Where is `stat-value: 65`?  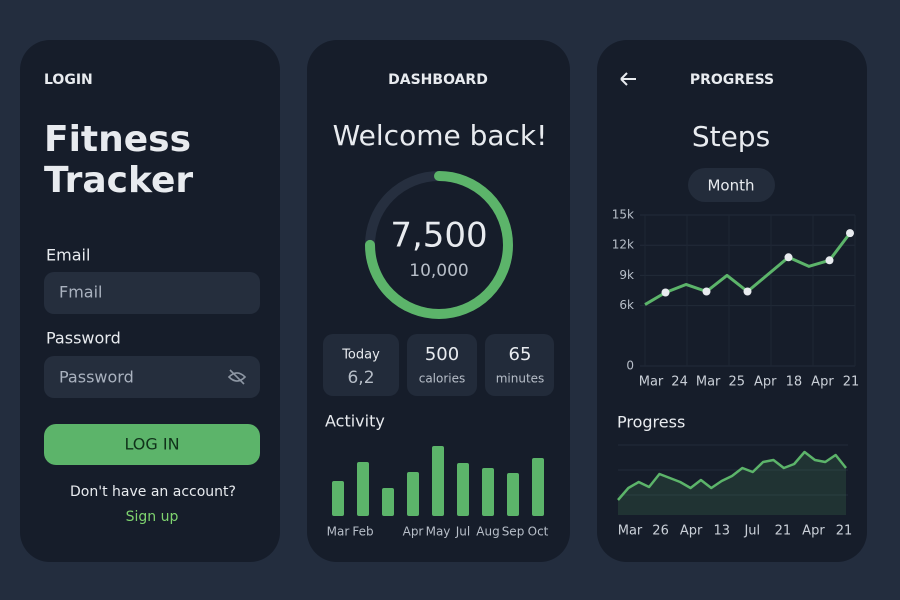 stat-value: 65 is located at coordinates (520, 354).